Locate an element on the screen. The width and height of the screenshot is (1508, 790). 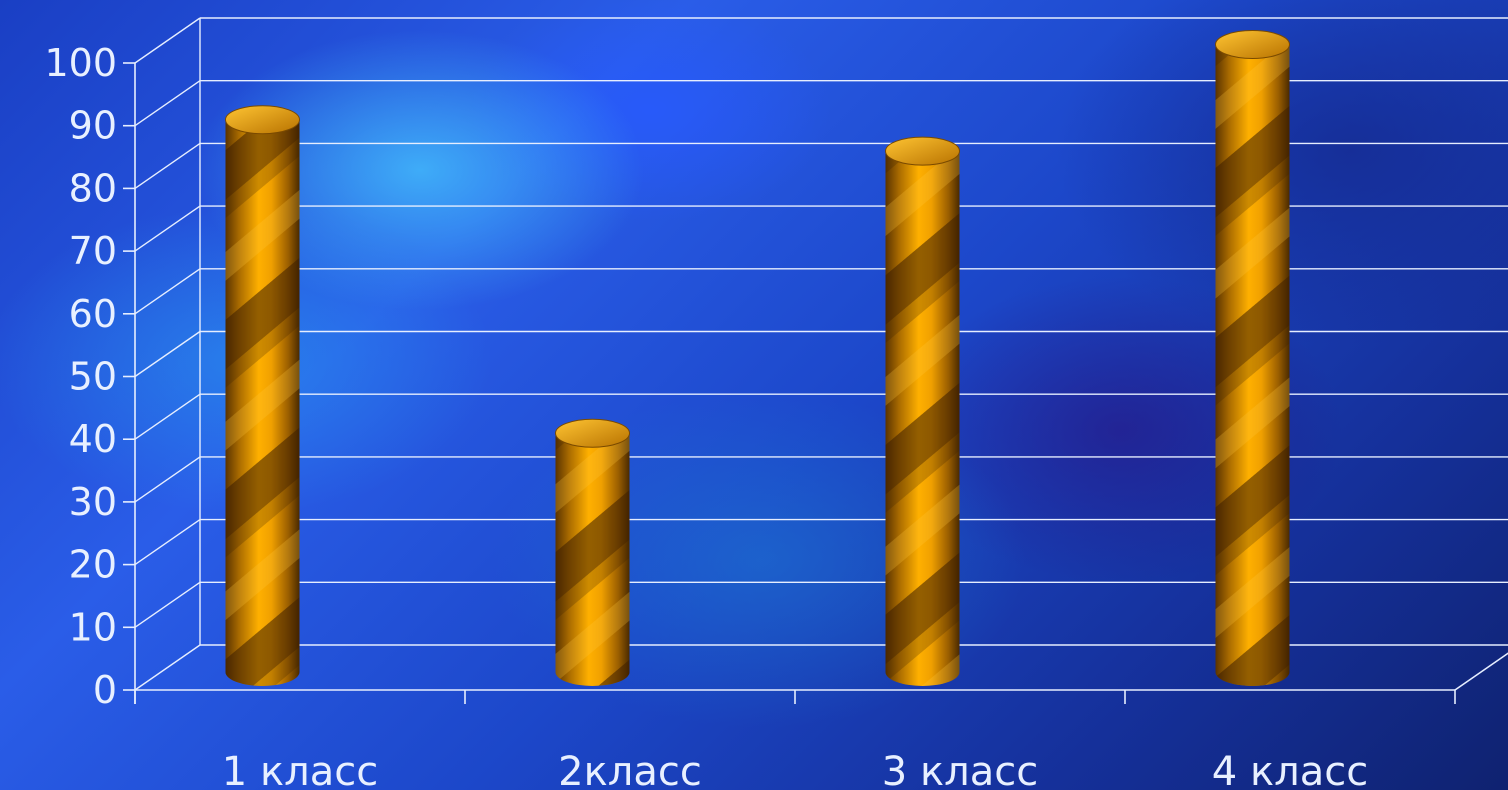
x-tick-label: 3 класс is located at coordinates (960, 769).